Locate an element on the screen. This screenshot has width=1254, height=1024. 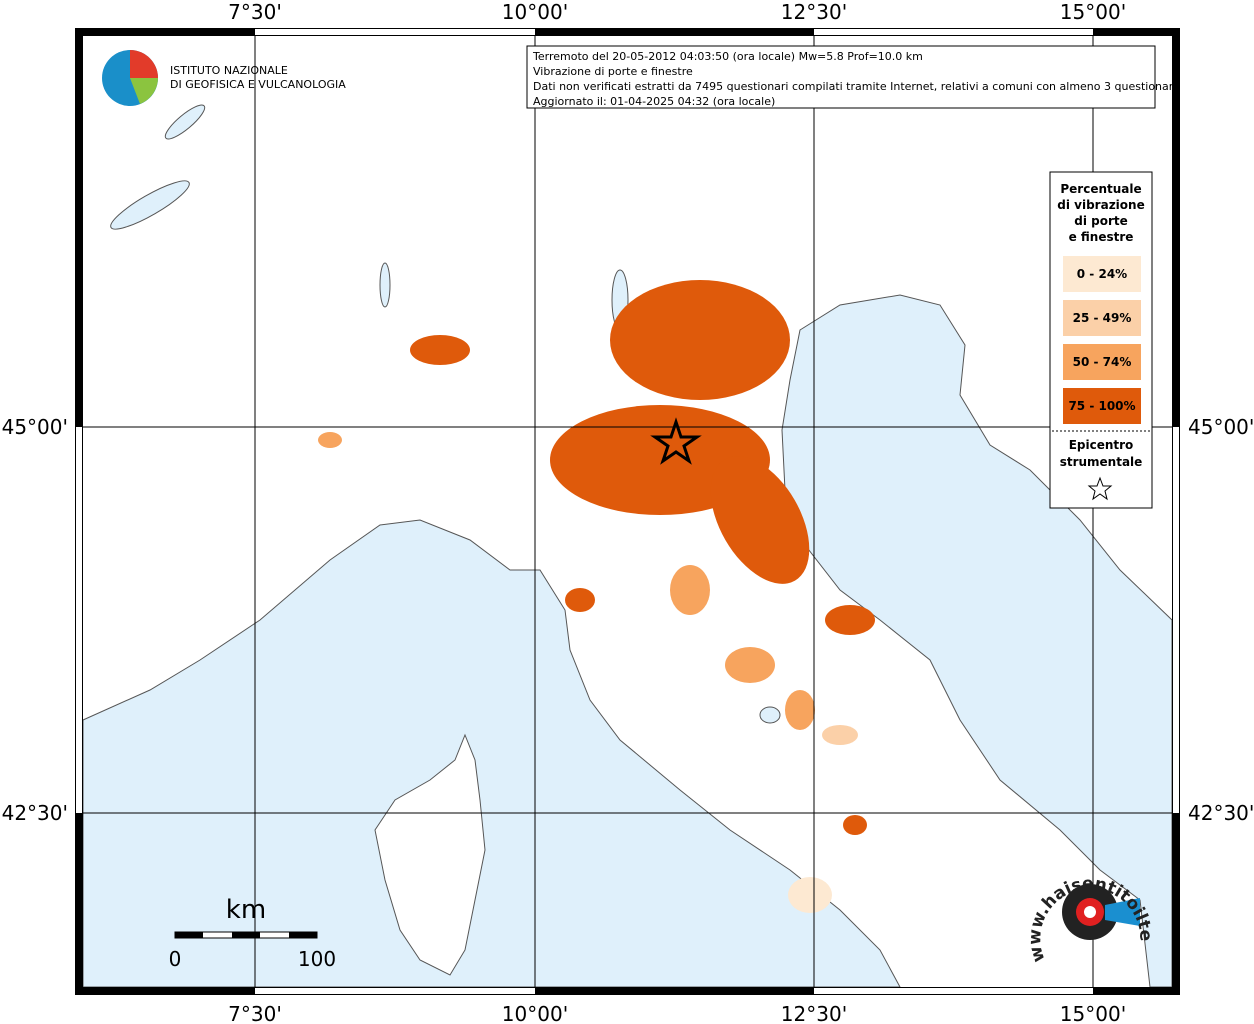
legend-epicenter: Epicentro is located at coordinates (1101, 445).